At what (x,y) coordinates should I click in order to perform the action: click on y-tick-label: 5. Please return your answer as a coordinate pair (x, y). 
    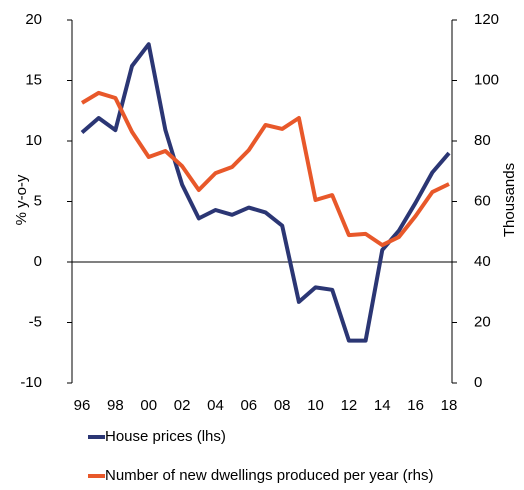
    Looking at the image, I should click on (38, 200).